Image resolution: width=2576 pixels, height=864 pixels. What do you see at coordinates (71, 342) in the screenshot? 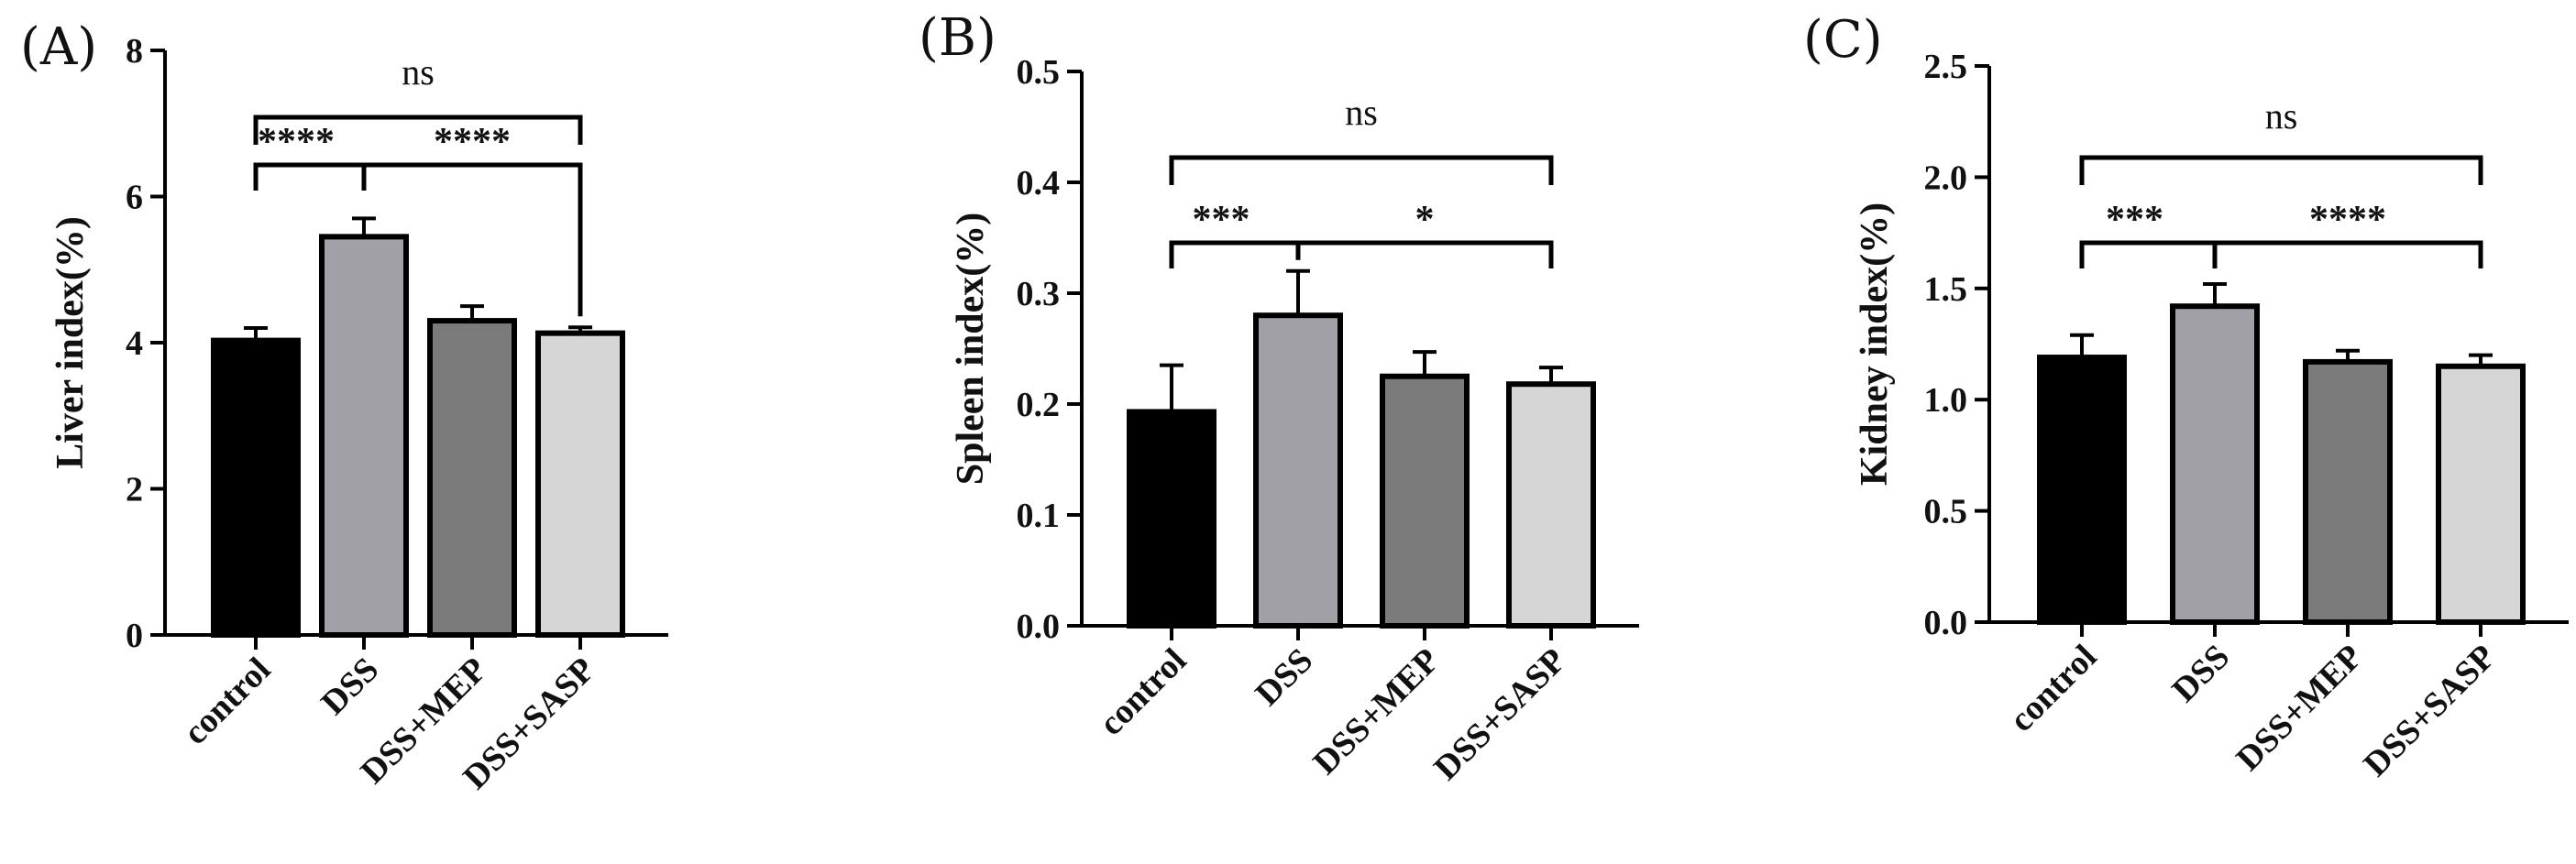
I see `y-axis-title: Liver index(%)` at bounding box center [71, 342].